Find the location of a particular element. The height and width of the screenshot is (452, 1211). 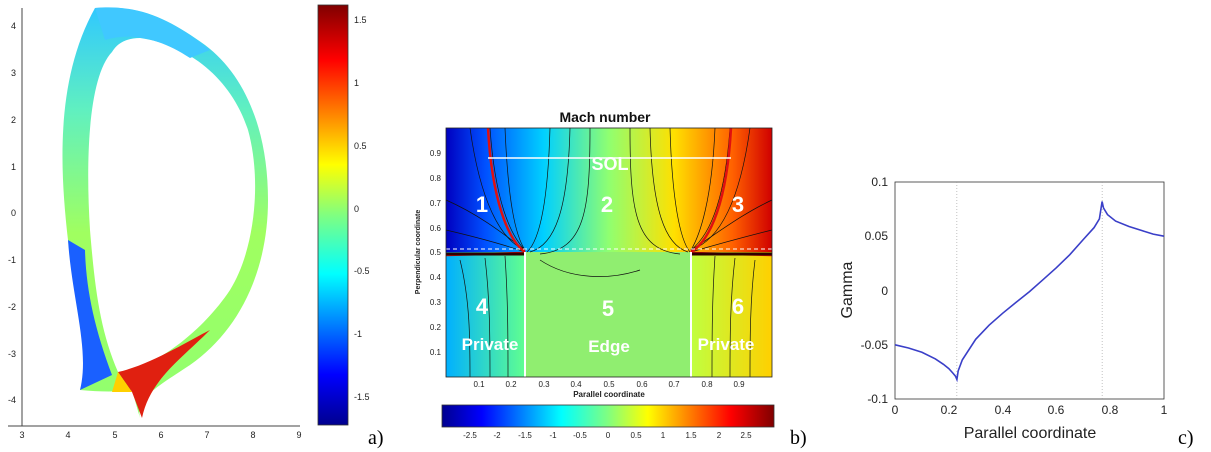

panel-b-x-tick: 0.8 is located at coordinates (707, 384).